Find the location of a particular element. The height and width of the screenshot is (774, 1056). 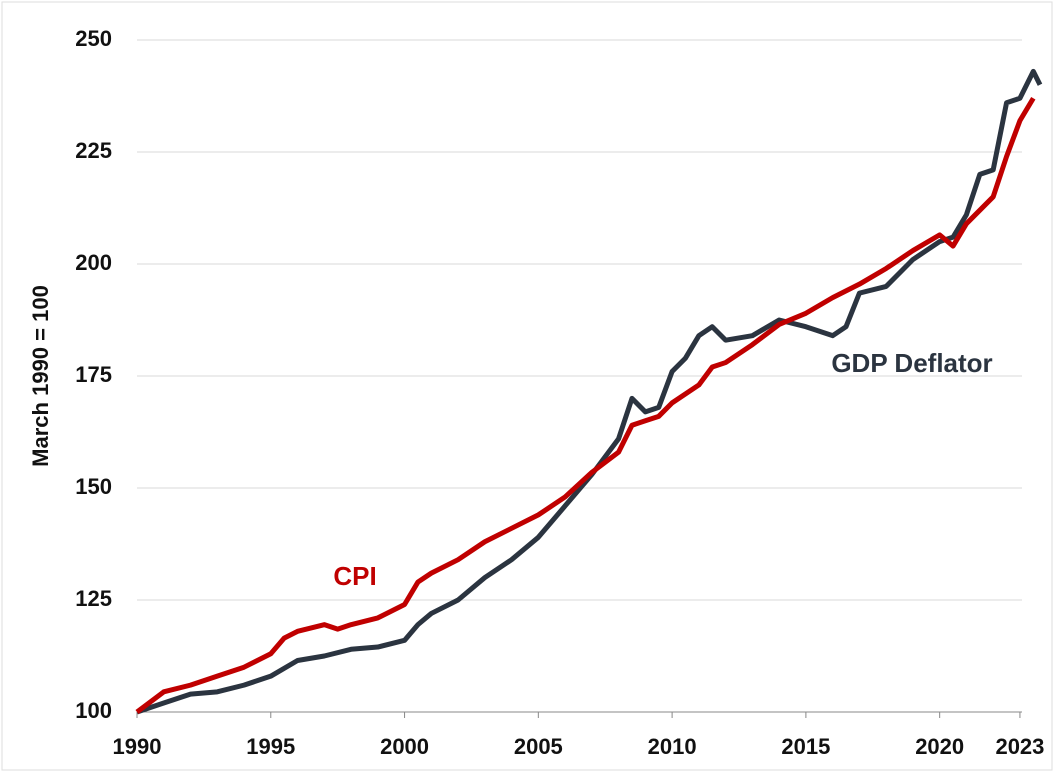

x-tick-label: 2010 is located at coordinates (672, 746).